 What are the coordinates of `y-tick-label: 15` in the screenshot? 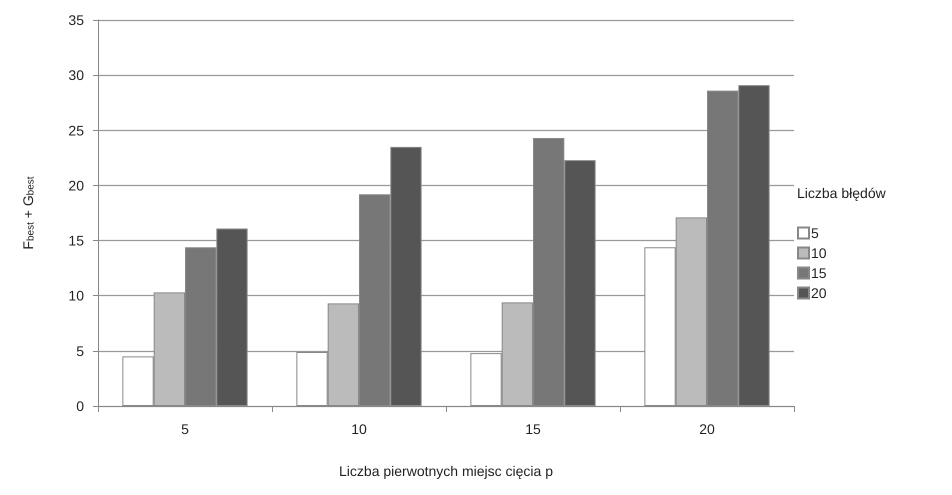 It's located at (76, 240).